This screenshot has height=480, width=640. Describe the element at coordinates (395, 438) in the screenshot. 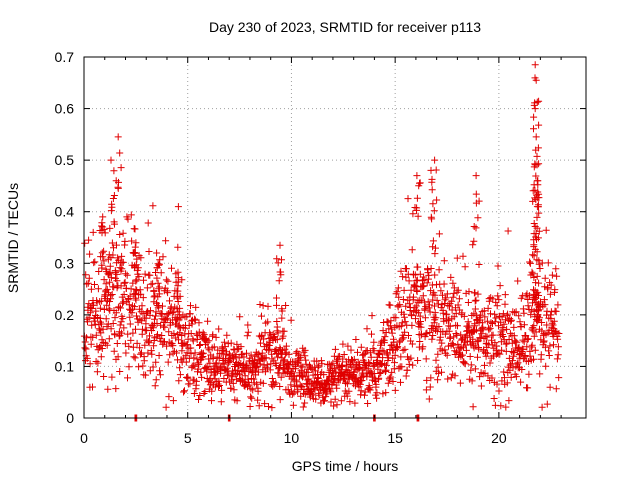

I see `x-tick-label: 15` at that location.